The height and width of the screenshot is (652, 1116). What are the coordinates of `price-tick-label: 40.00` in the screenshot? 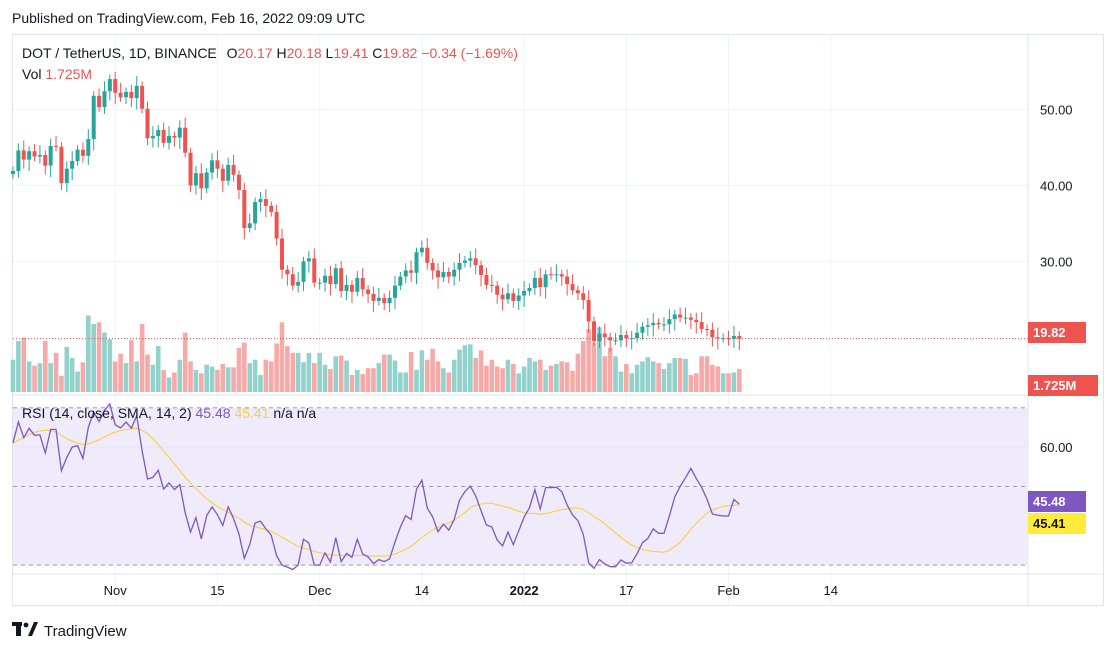 It's located at (1056, 185).